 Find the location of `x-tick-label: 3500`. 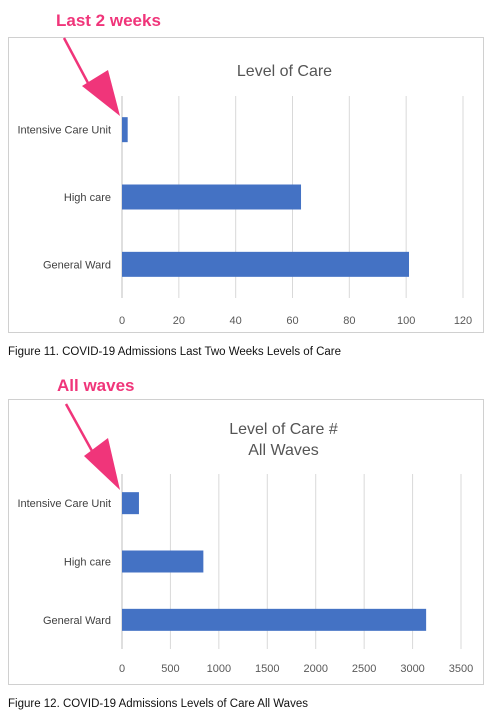

x-tick-label: 3500 is located at coordinates (461, 669).